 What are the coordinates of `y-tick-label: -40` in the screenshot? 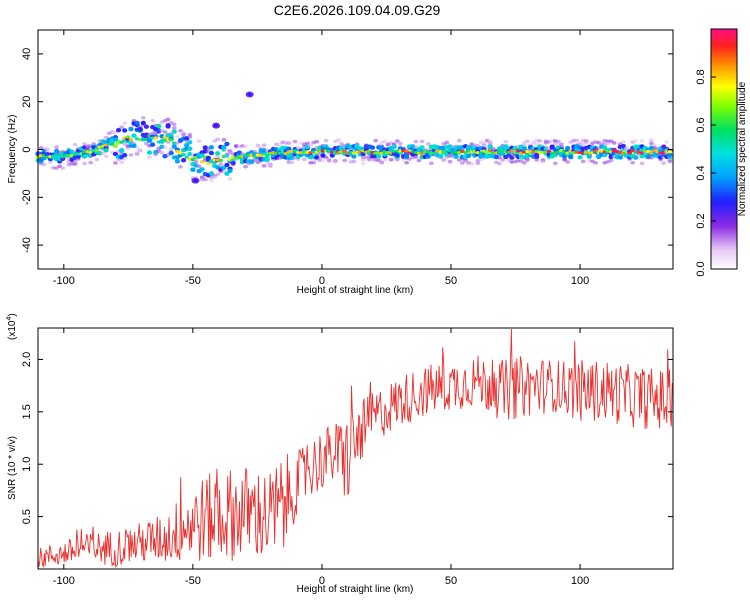 It's located at (27, 245).